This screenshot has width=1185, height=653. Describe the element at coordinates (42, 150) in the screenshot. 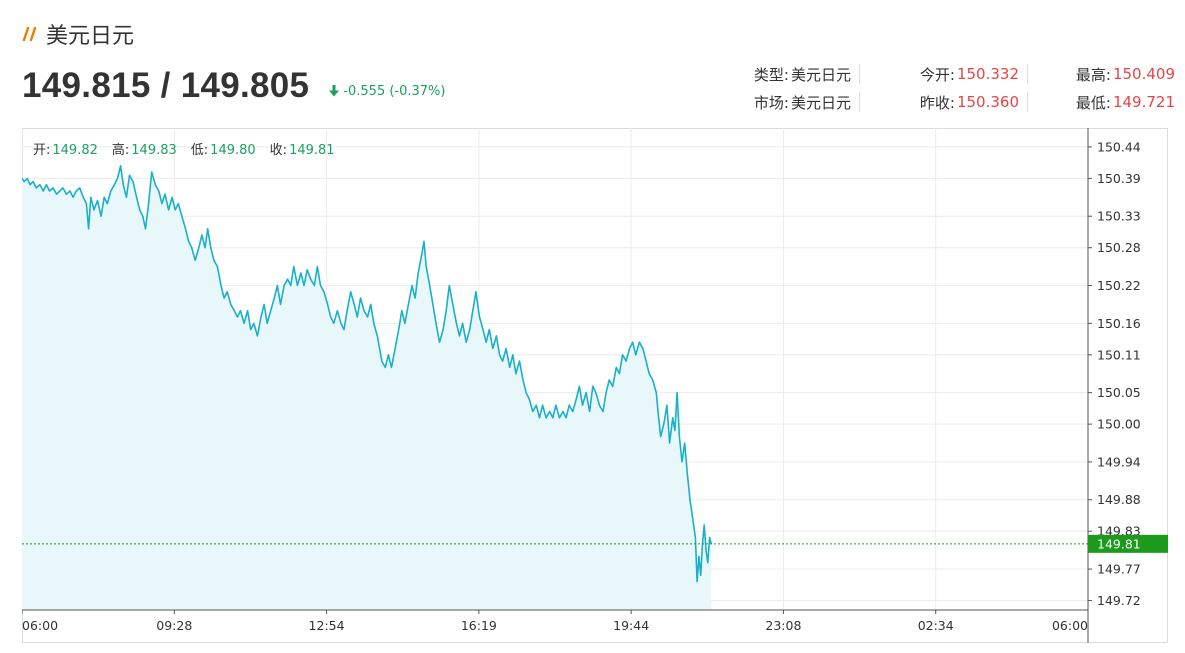

I see `ohlc-open-label: 开:` at that location.